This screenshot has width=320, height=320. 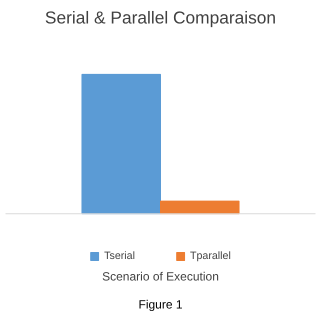 What do you see at coordinates (160, 18) in the screenshot?
I see `chart-title: Serial & Parallel Comparaison` at bounding box center [160, 18].